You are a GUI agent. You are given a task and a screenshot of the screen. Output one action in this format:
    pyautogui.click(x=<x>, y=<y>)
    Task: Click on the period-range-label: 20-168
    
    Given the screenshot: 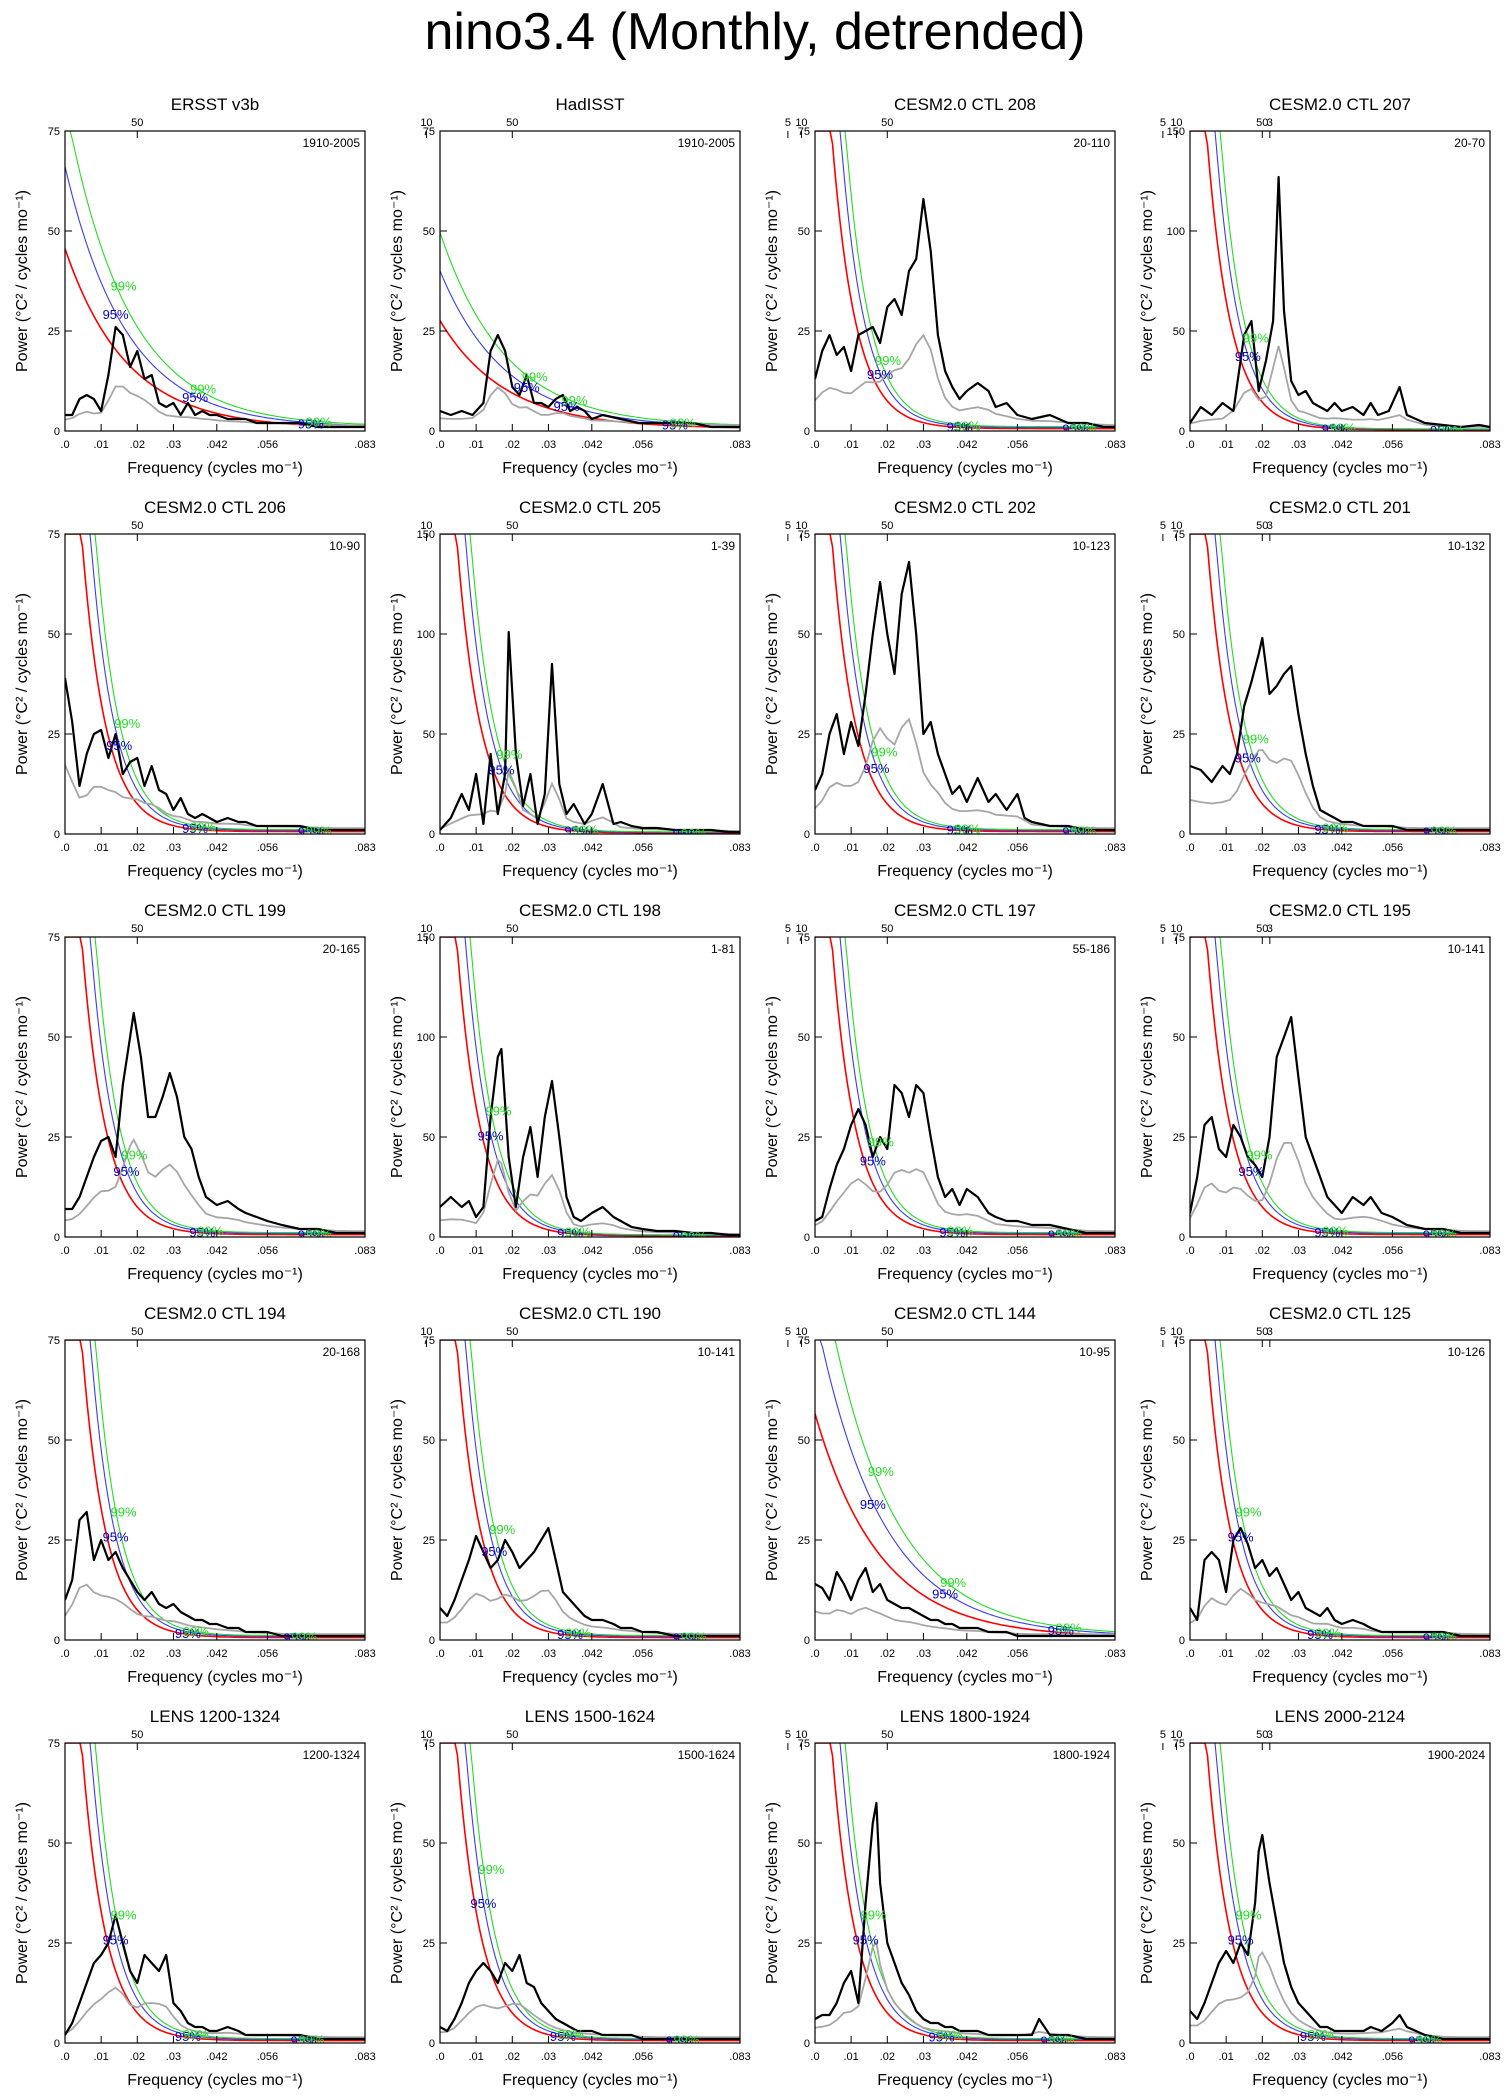 What is the action you would take?
    pyautogui.click(x=342, y=1352)
    